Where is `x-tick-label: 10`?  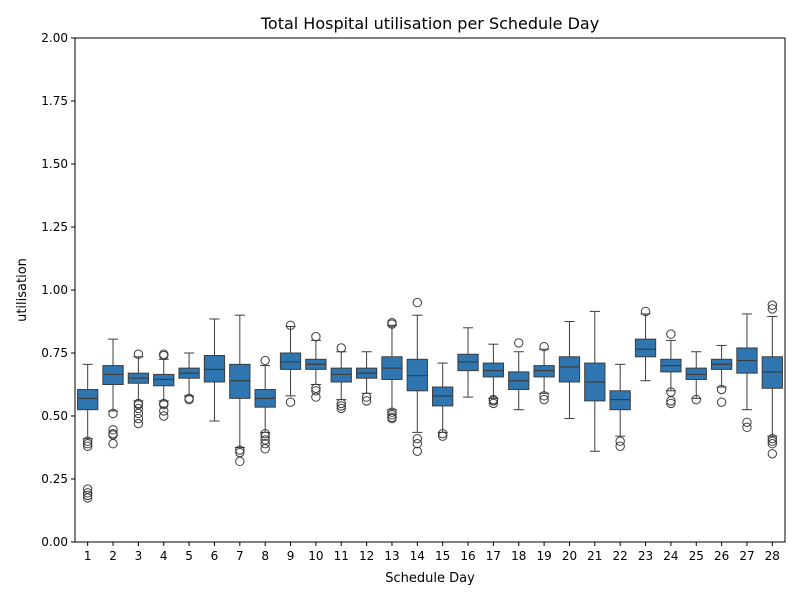
x-tick-label: 10 is located at coordinates (315, 556).